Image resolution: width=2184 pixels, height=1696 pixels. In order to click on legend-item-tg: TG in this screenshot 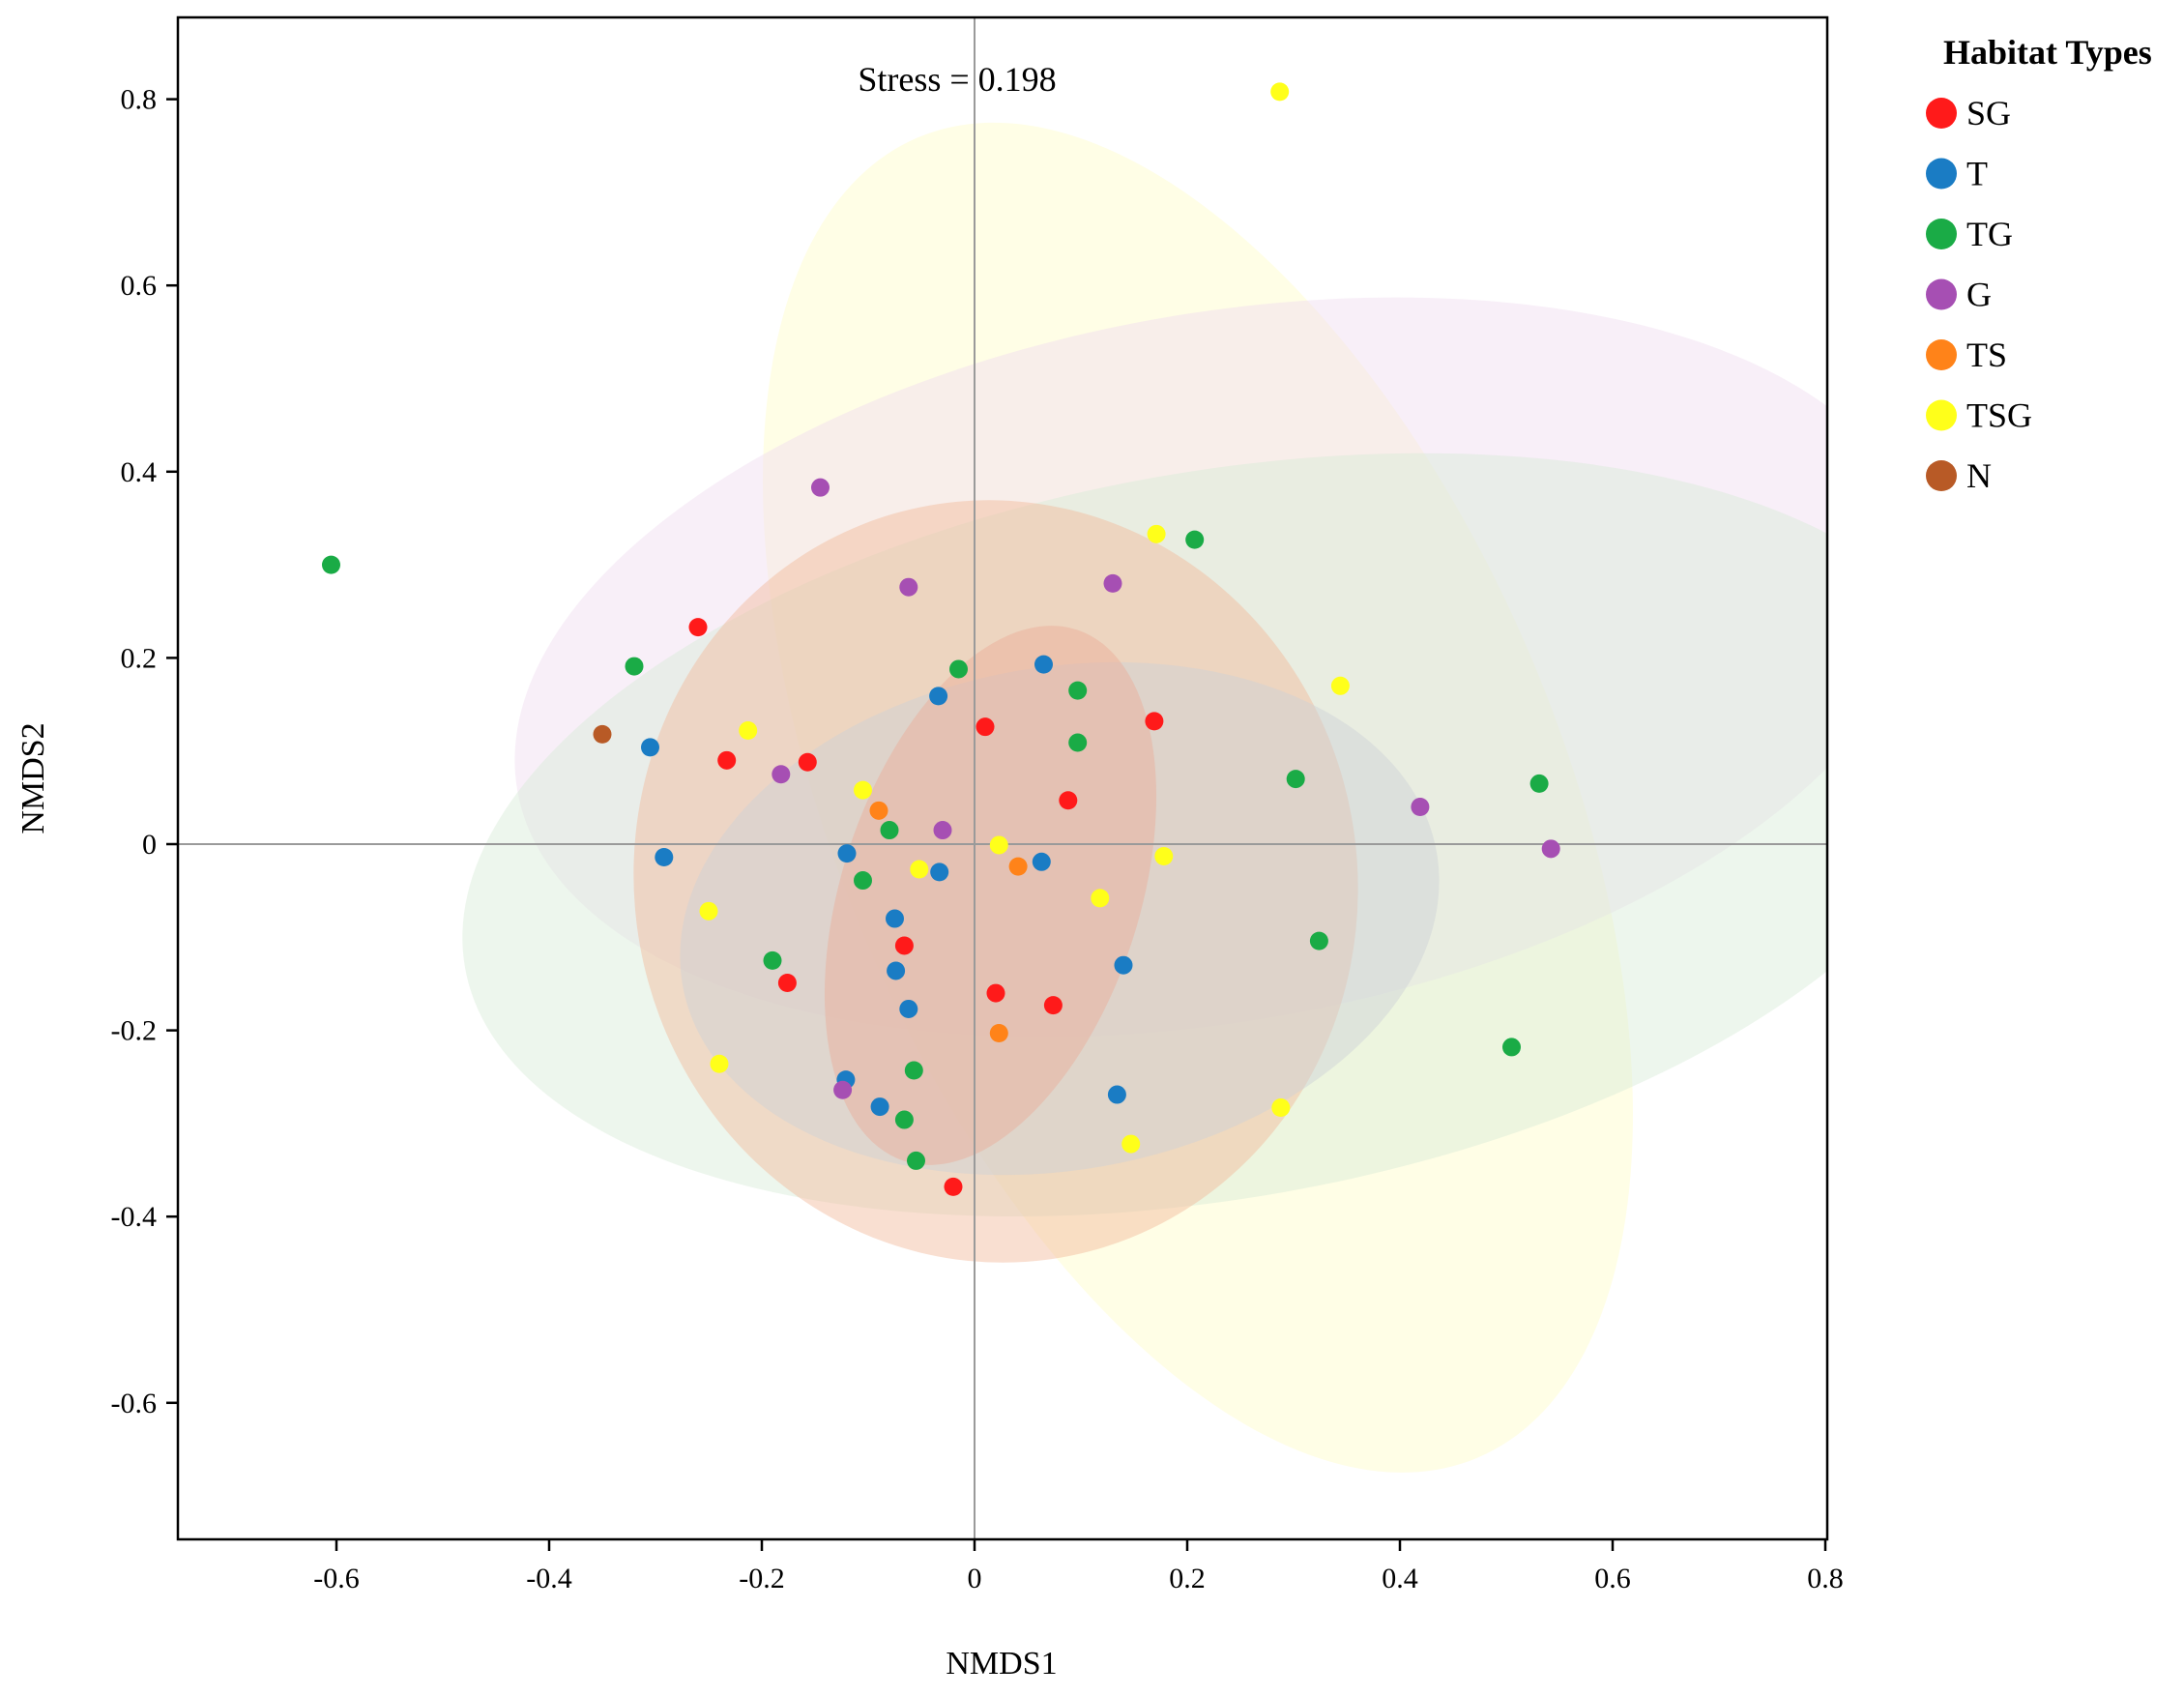, I will do `click(1970, 234)`.